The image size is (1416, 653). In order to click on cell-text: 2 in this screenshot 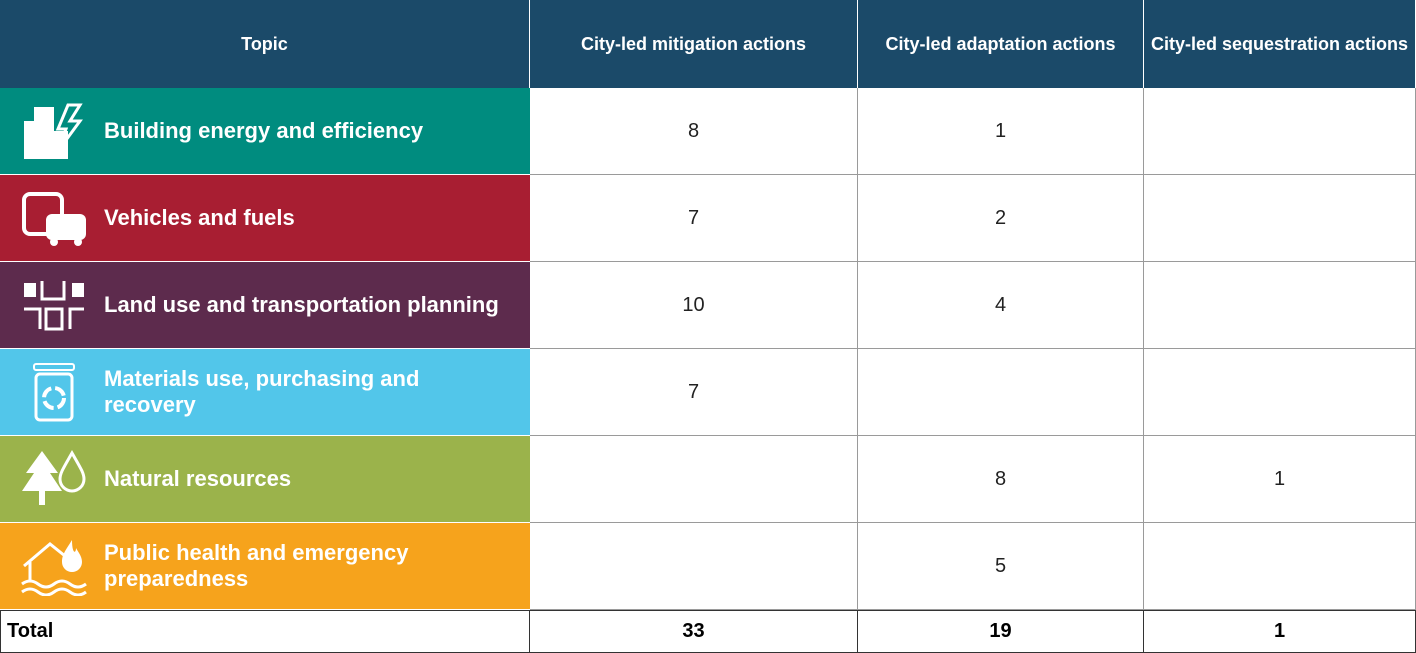, I will do `click(1000, 217)`.